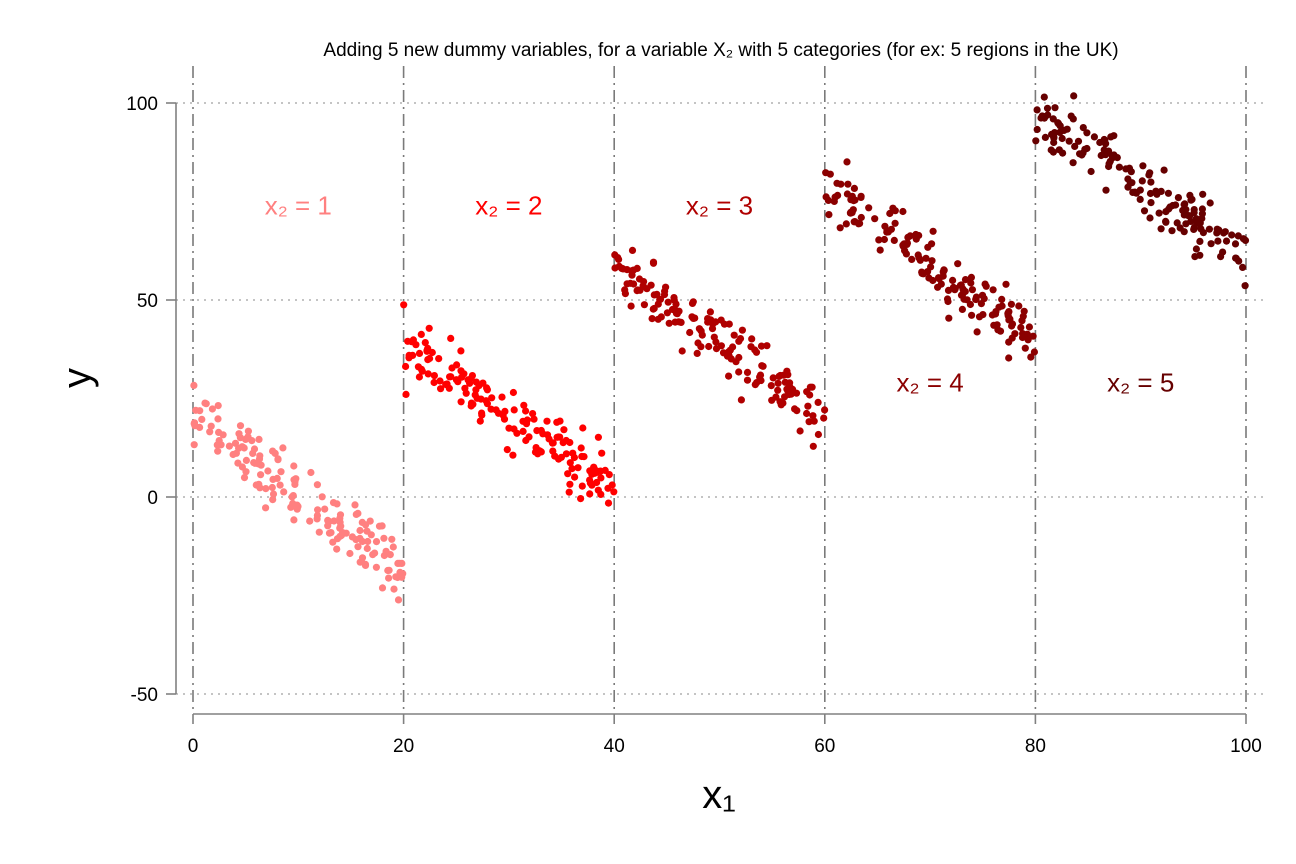 This screenshot has width=1296, height=864. Describe the element at coordinates (77, 378) in the screenshot. I see `y-axis-label: y` at that location.